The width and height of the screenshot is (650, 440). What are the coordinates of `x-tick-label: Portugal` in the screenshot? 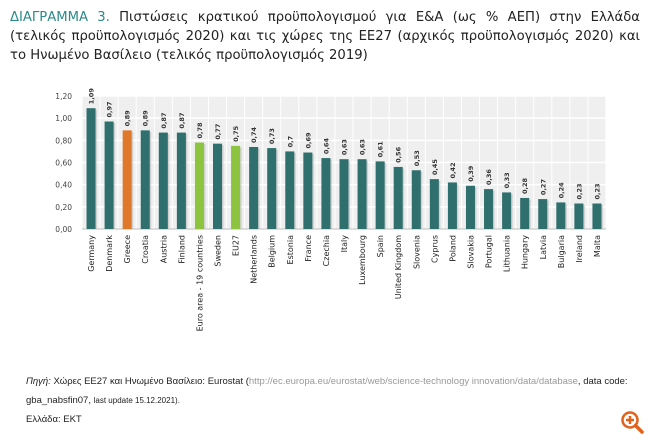 It's located at (489, 251).